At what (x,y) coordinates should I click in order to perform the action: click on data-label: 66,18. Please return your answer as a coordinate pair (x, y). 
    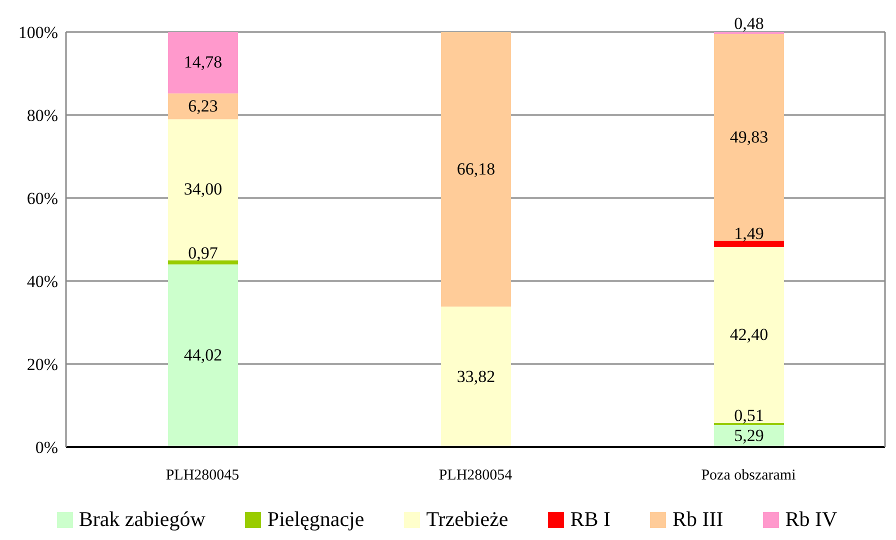
    Looking at the image, I should click on (476, 168).